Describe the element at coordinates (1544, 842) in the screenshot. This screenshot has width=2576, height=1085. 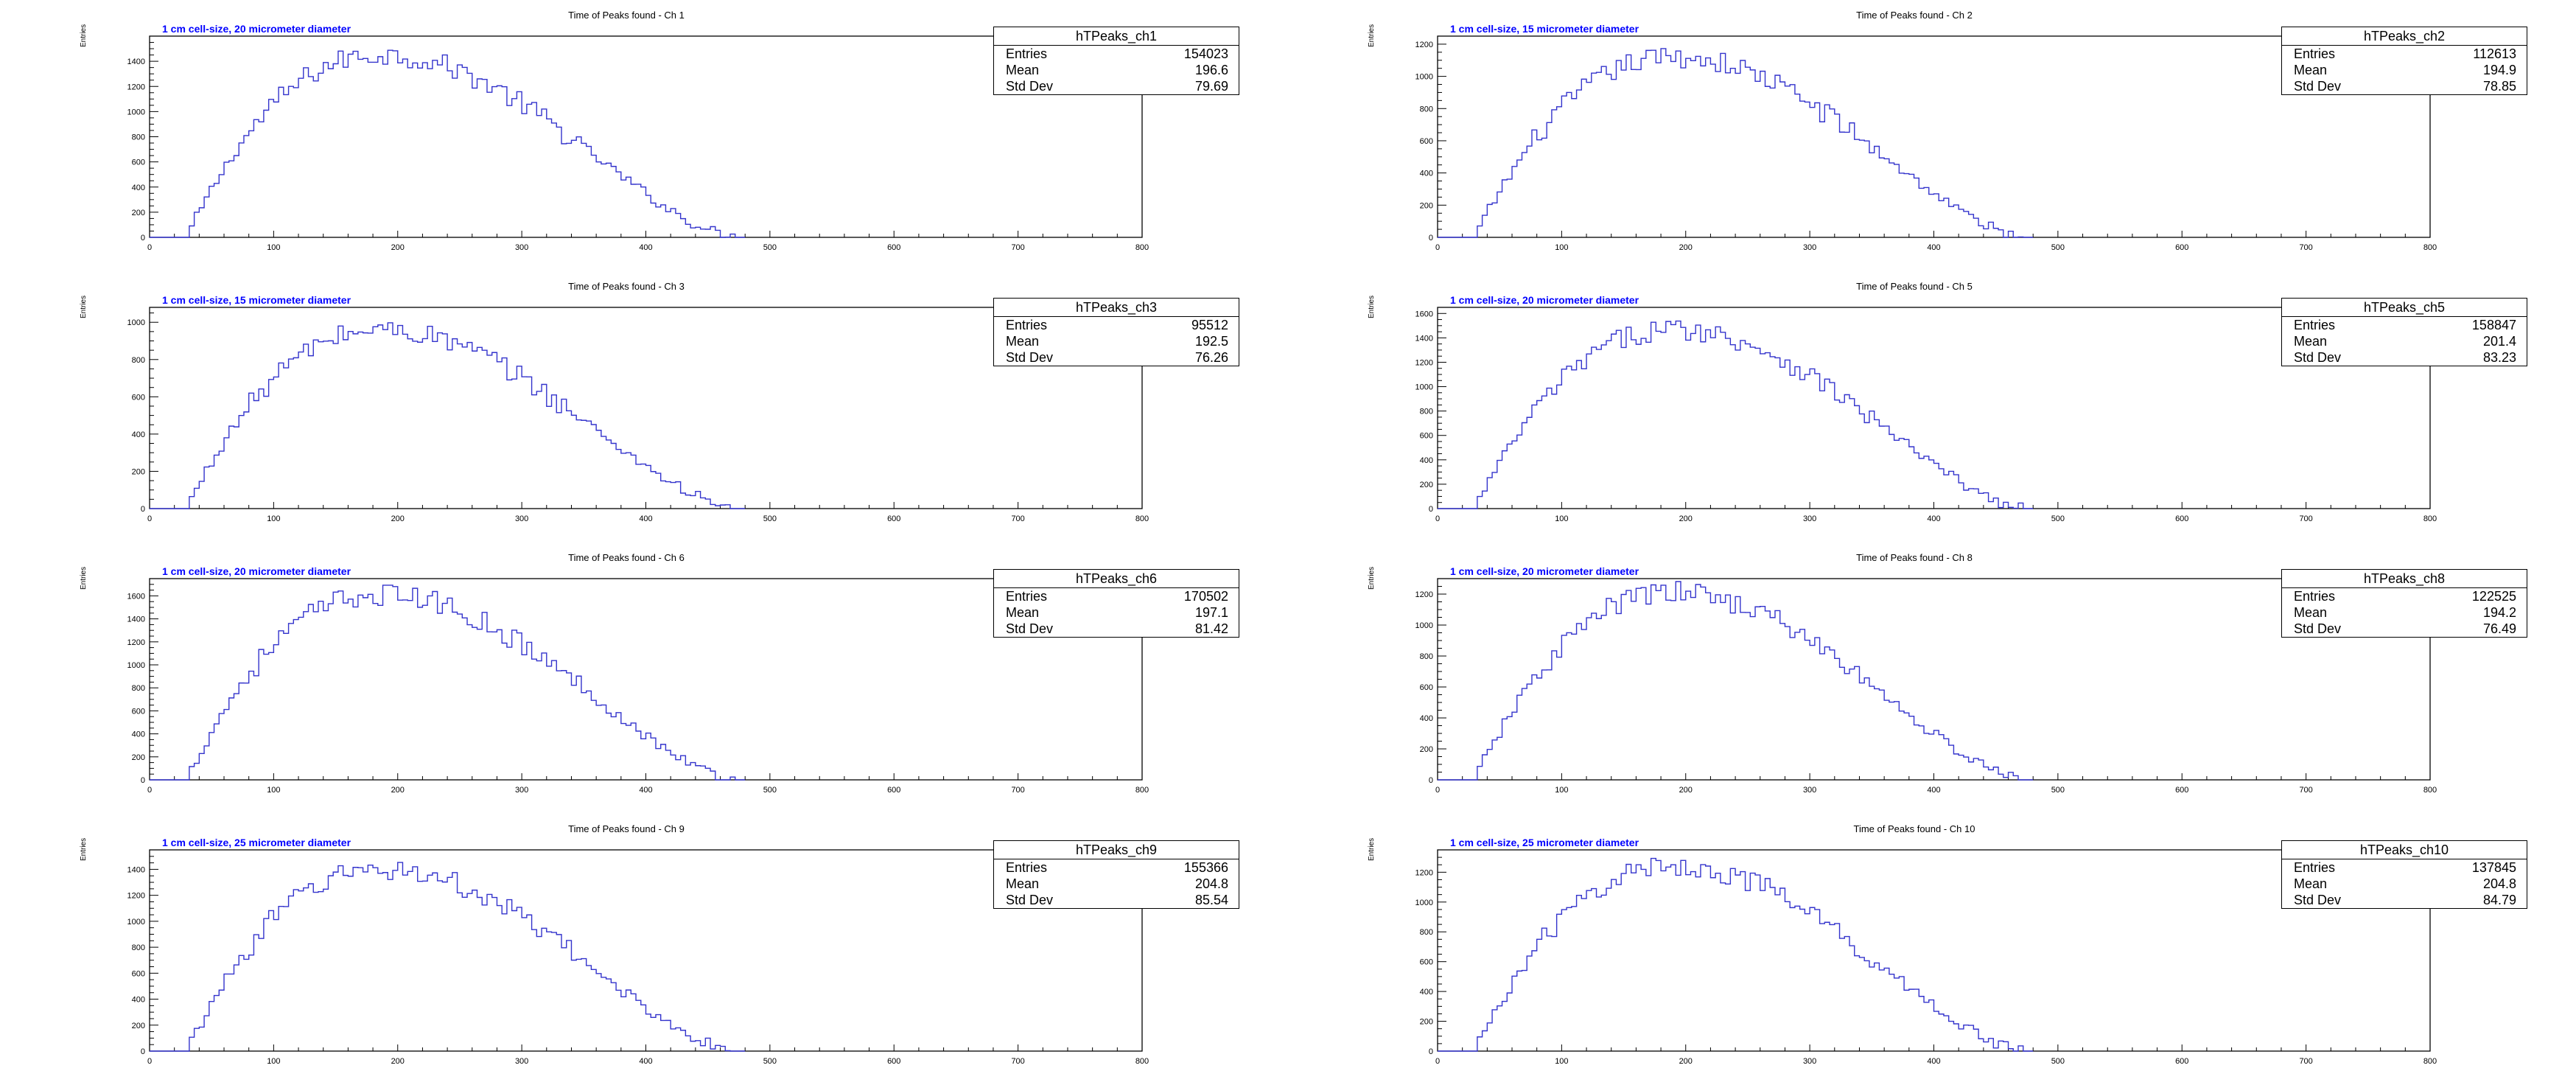
I see `annotation-label: 1 cm cell-size, 25 micrometer diameter` at that location.